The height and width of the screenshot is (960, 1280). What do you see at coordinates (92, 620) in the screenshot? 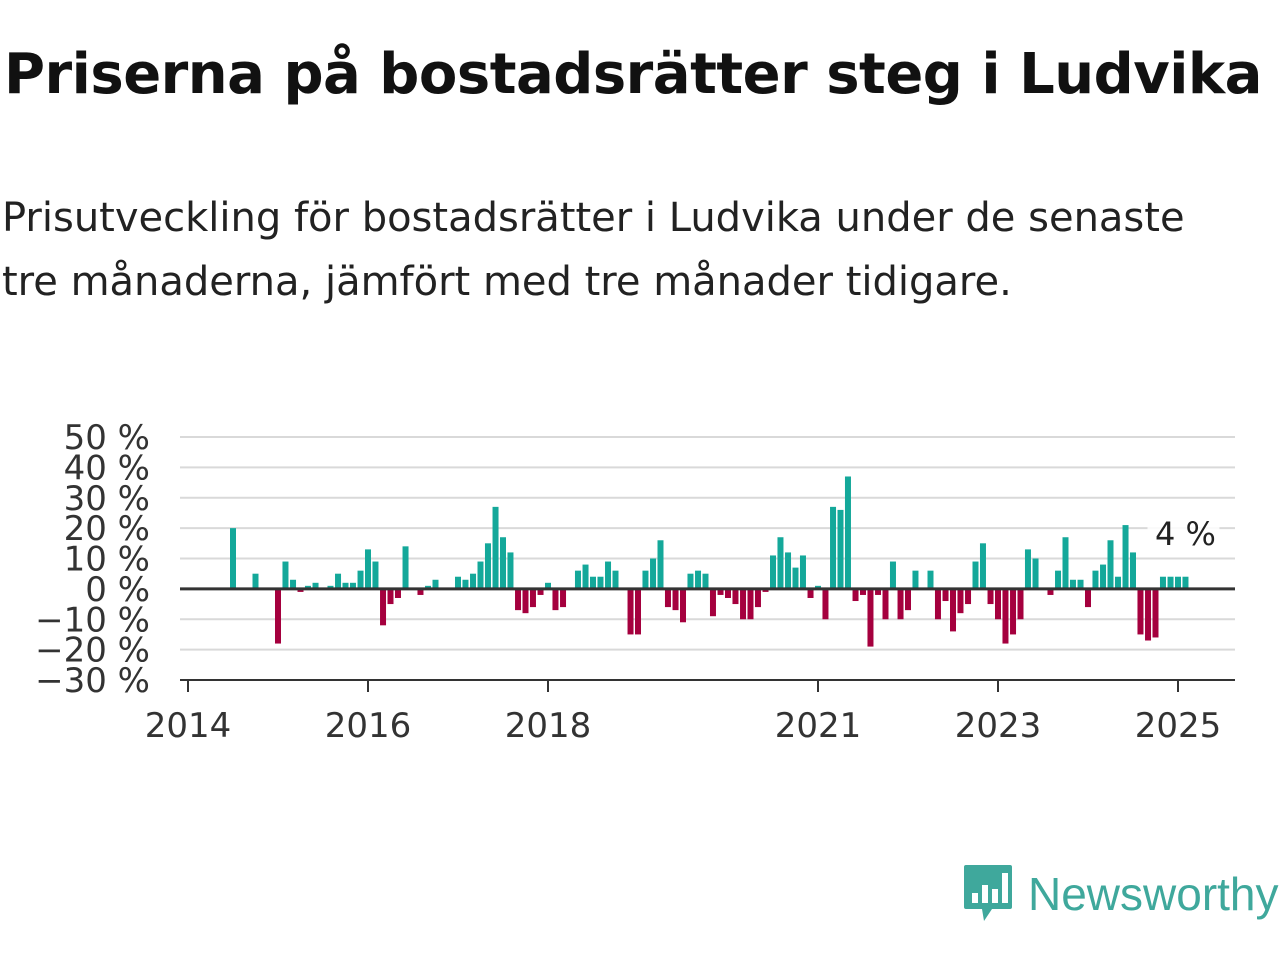
I see `y-tick-label: −10 %` at bounding box center [92, 620].